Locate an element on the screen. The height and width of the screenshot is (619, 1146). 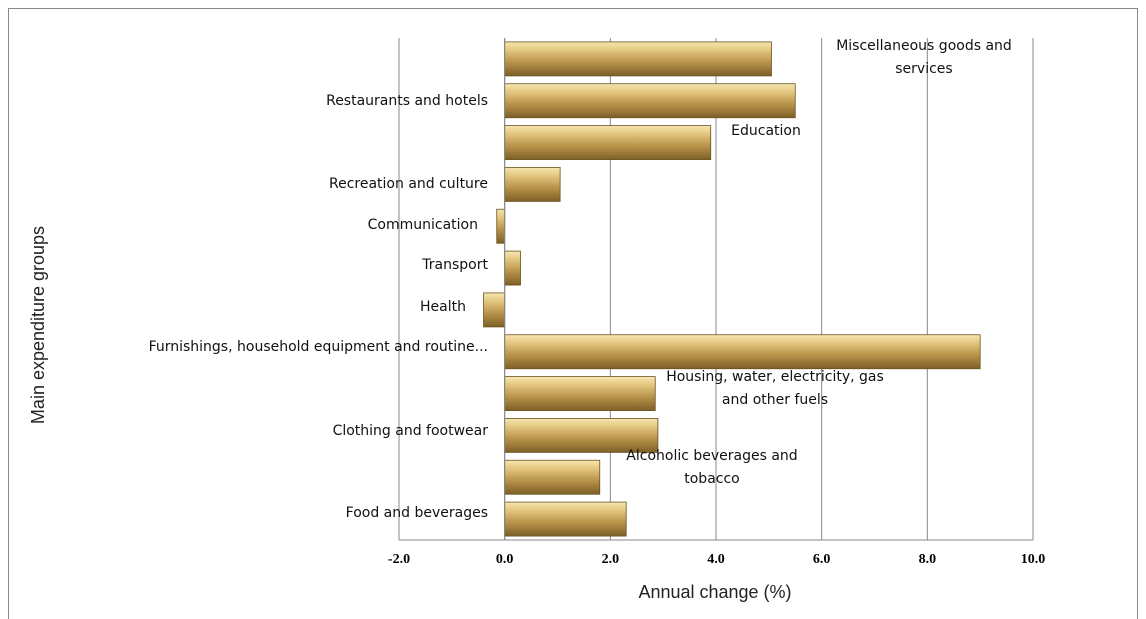
x-tick-label: 4.0 is located at coordinates (716, 559).